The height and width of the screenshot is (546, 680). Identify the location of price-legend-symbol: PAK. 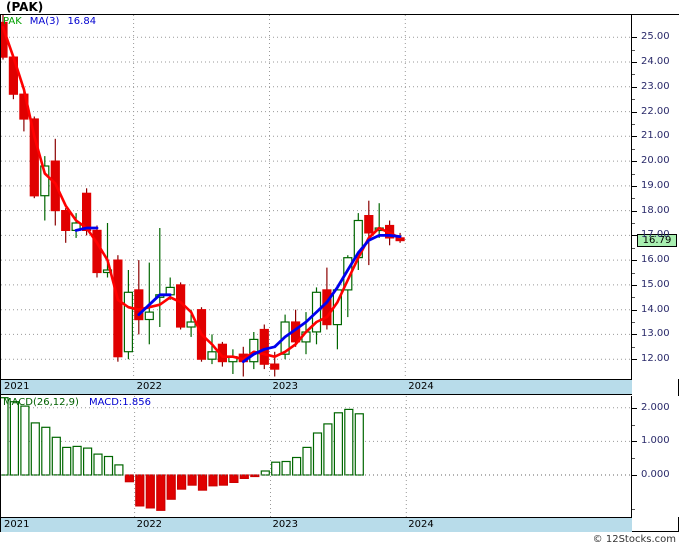
(12, 21).